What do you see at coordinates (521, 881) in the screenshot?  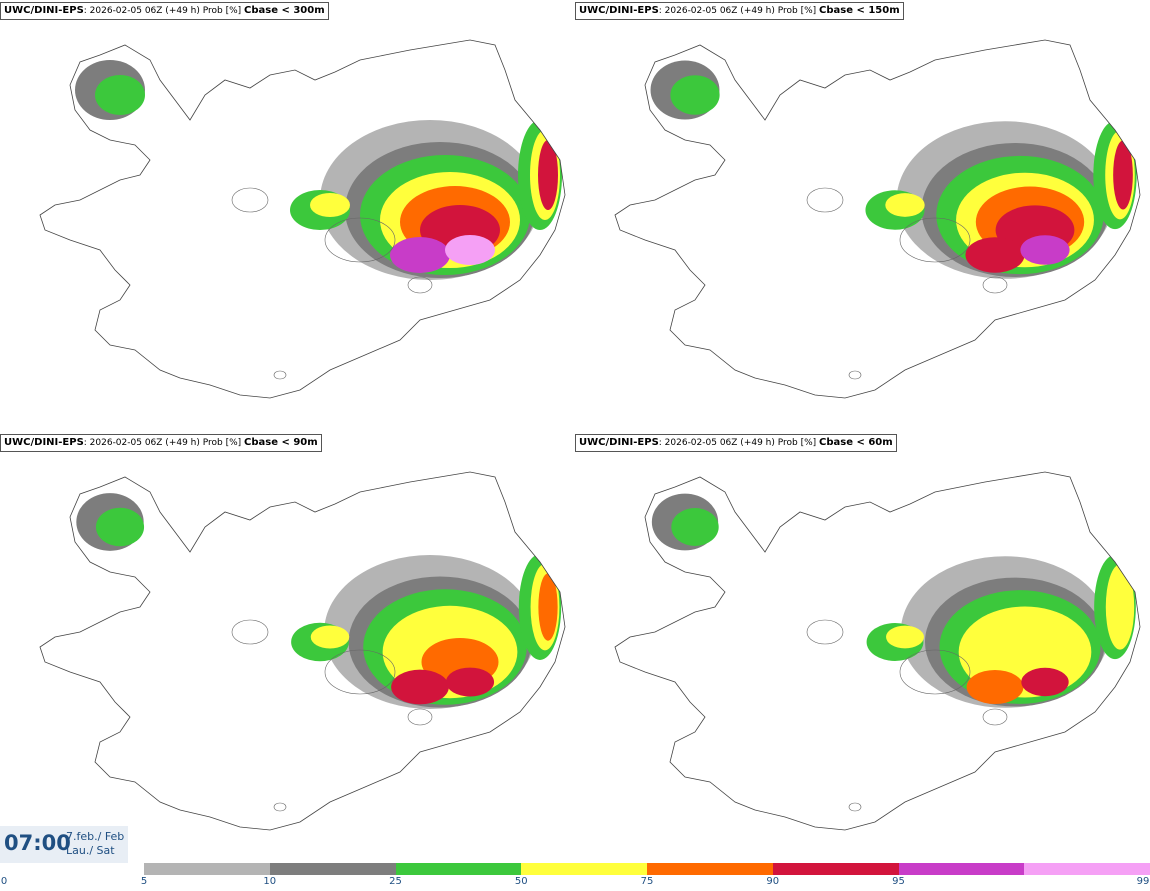 I see `colorbar-tick-label: 50` at bounding box center [521, 881].